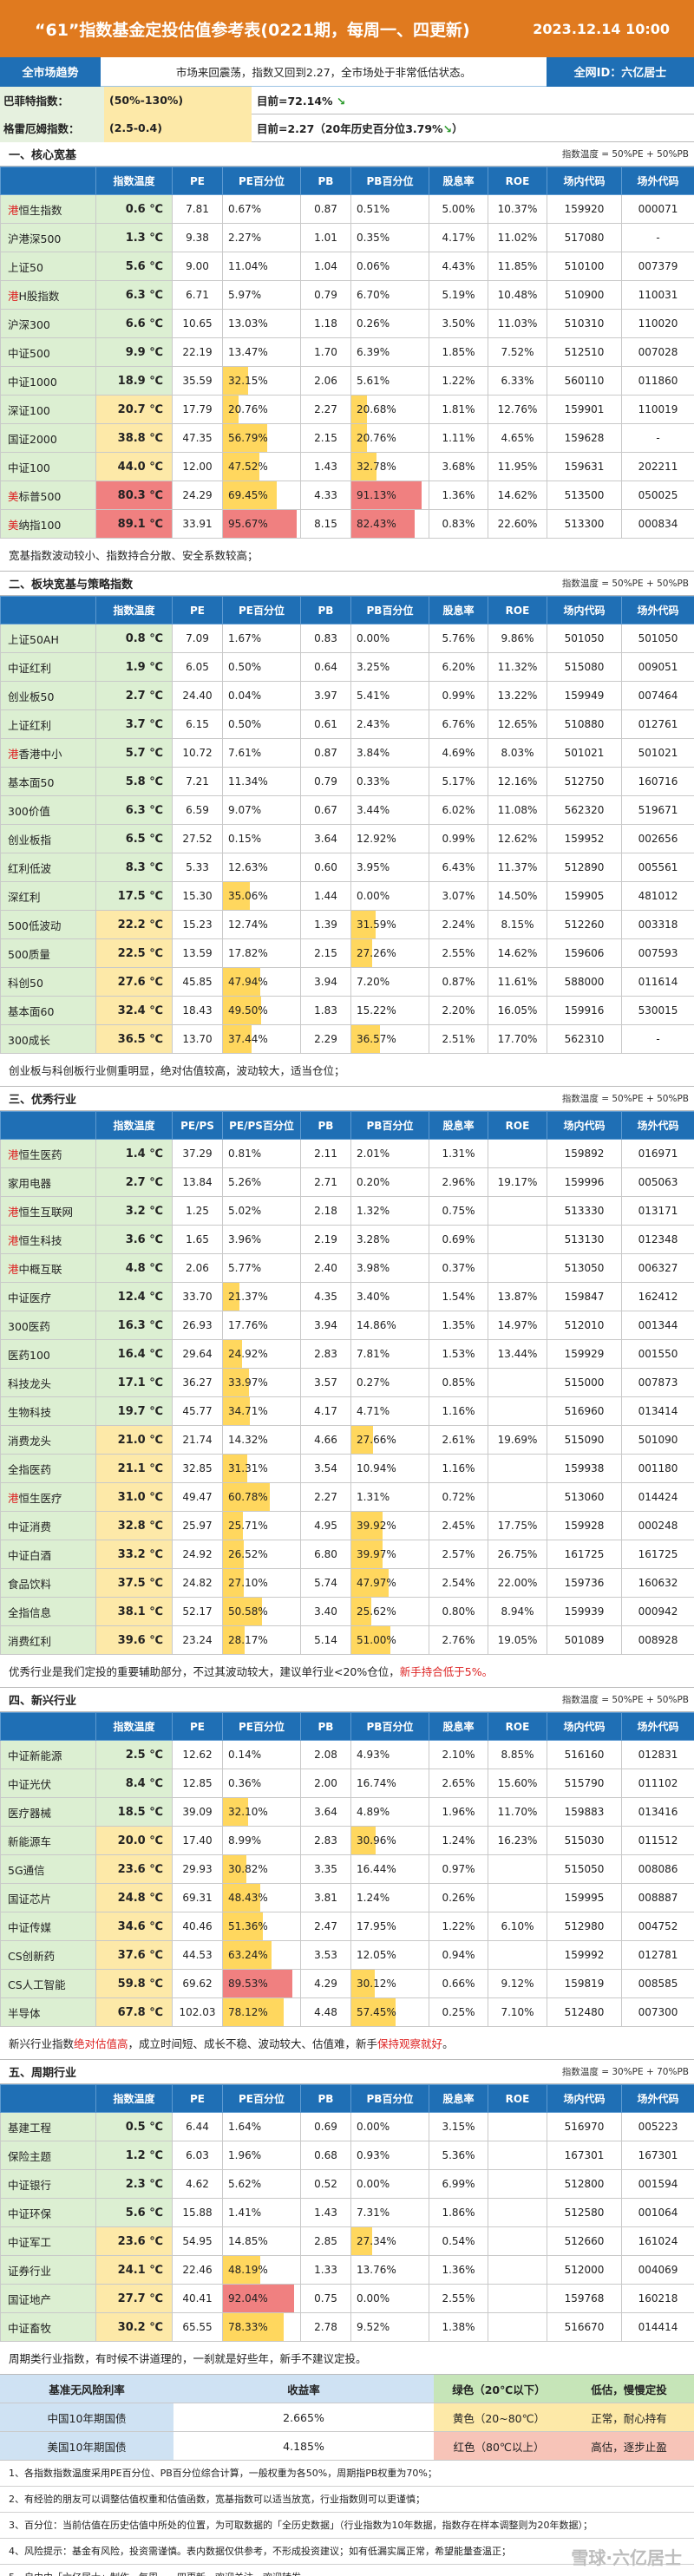 Image resolution: width=694 pixels, height=2576 pixels. What do you see at coordinates (326, 2270) in the screenshot?
I see `pb: 1.33` at bounding box center [326, 2270].